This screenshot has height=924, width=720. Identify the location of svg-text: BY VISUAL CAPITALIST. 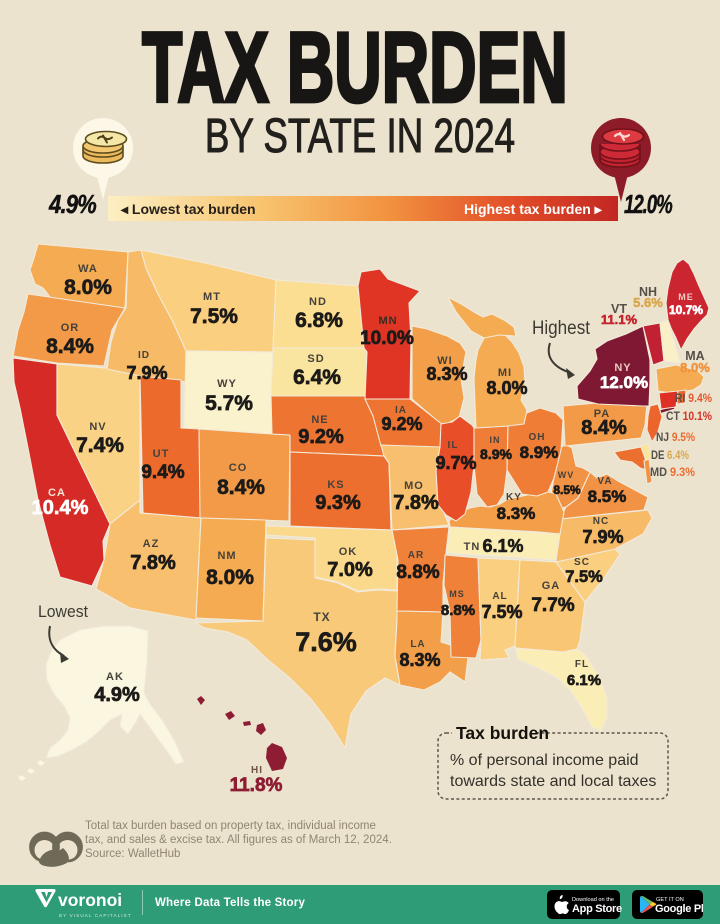
(95, 915).